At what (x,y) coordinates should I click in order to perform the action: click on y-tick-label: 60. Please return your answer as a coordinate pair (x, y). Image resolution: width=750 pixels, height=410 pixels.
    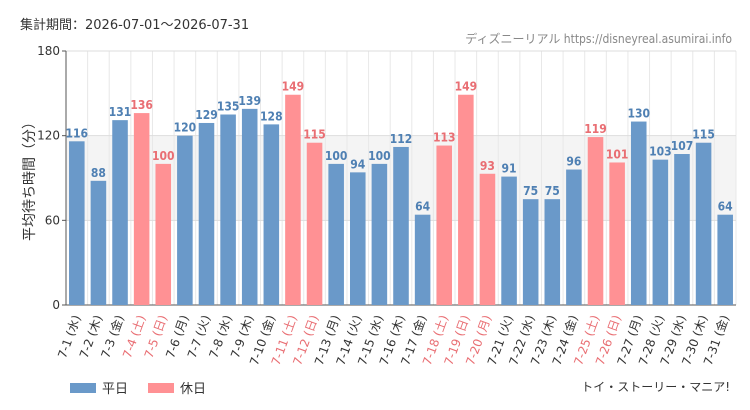
    Looking at the image, I should click on (52, 220).